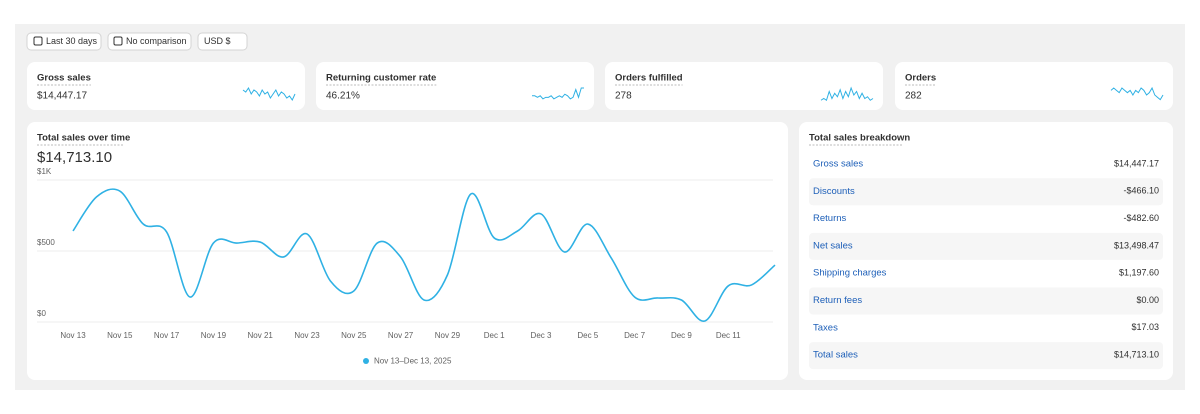 Image resolution: width=1200 pixels, height=414 pixels. What do you see at coordinates (1141, 191) in the screenshot?
I see `row-value: -$466.10` at bounding box center [1141, 191].